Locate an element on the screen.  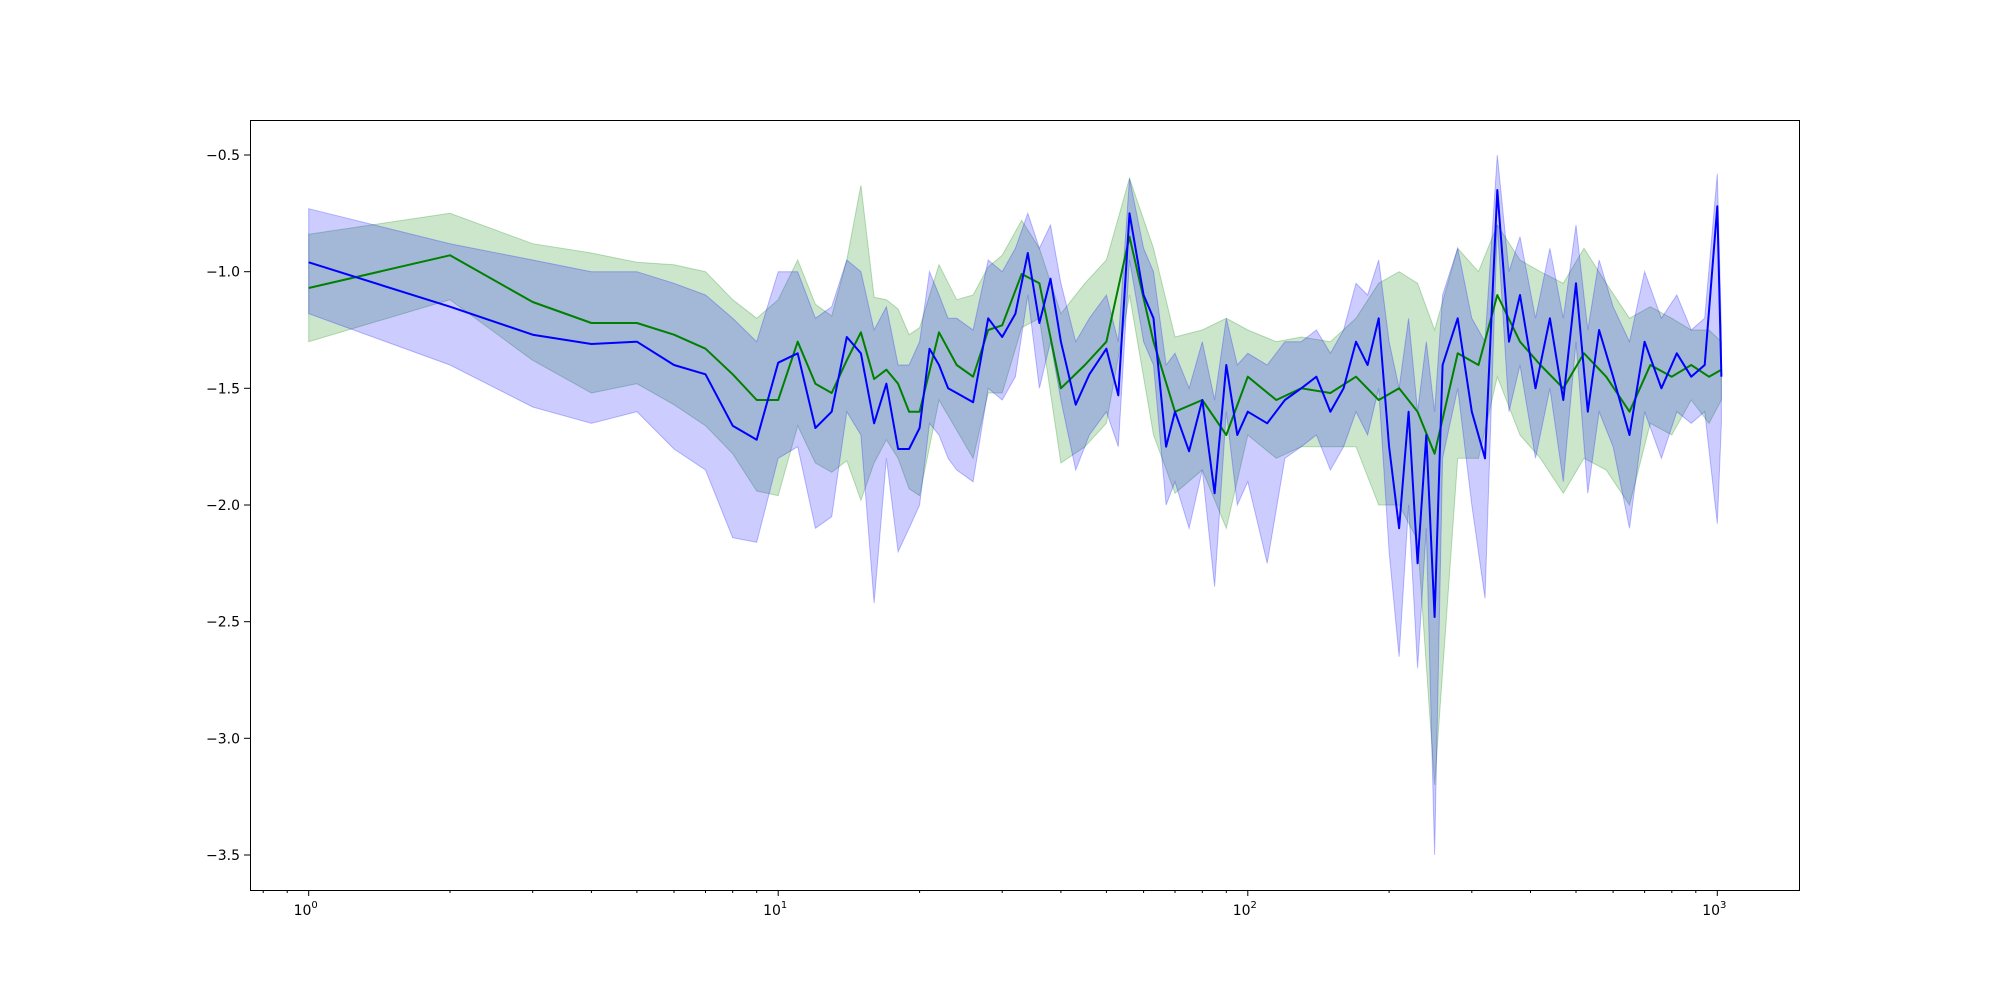
y-tick-label: −0.5 is located at coordinates (223, 156).